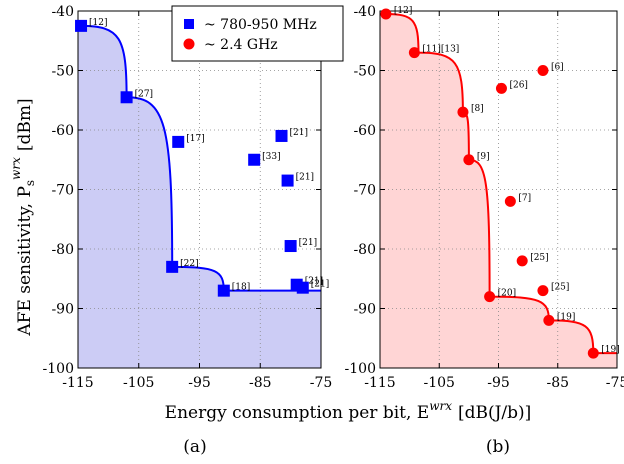 This screenshot has width=624, height=464. What do you see at coordinates (194, 447) in the screenshot?
I see `caption-a: (a)` at bounding box center [194, 447].